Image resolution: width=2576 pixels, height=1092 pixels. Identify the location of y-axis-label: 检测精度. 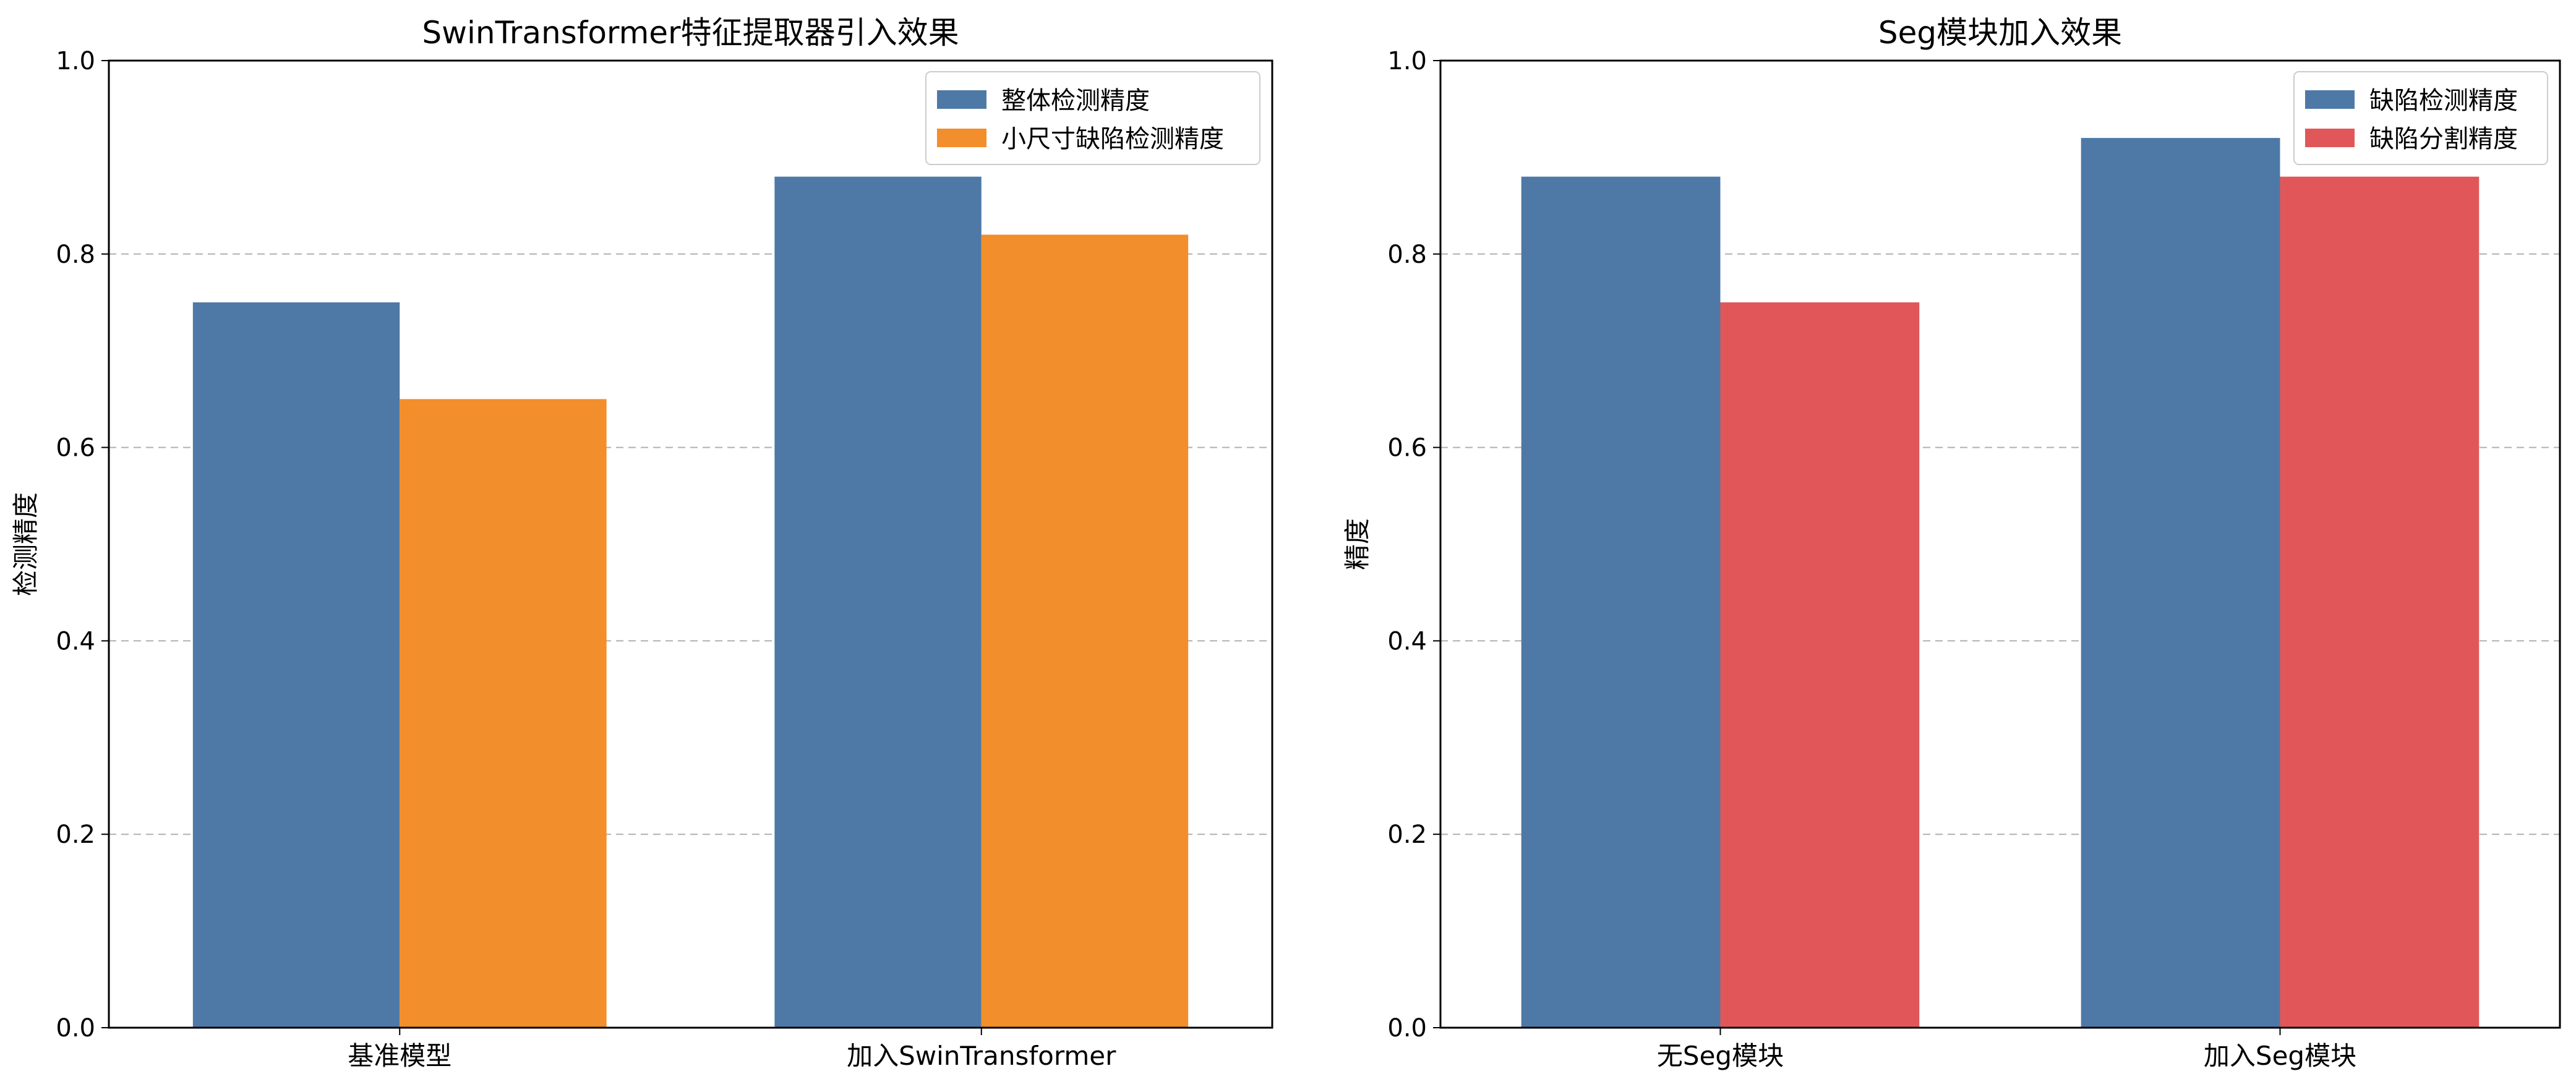
(26, 544).